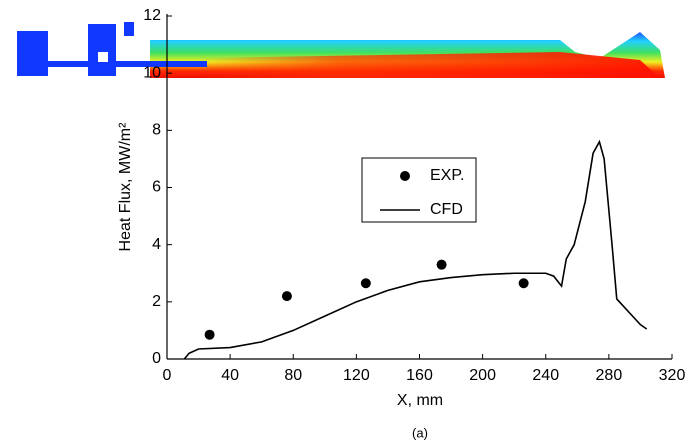 This screenshot has height=447, width=687. Describe the element at coordinates (156, 187) in the screenshot. I see `y-tick-label: 6` at that location.